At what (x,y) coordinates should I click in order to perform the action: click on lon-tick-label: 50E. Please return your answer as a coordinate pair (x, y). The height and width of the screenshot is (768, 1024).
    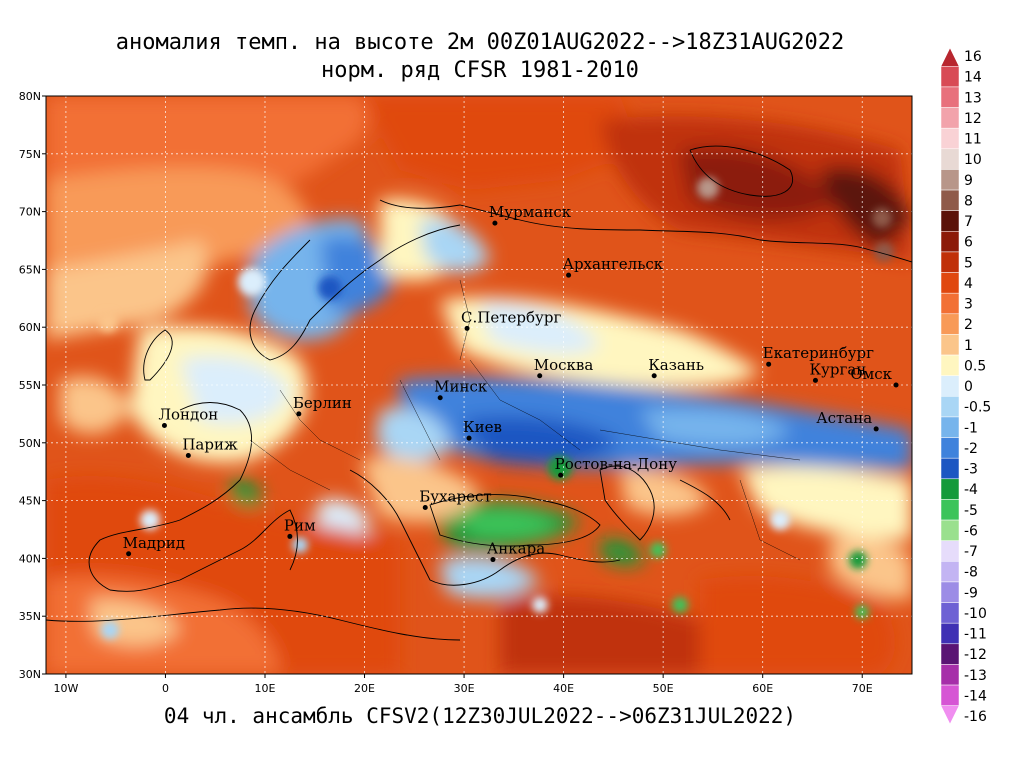
    Looking at the image, I should click on (663, 688).